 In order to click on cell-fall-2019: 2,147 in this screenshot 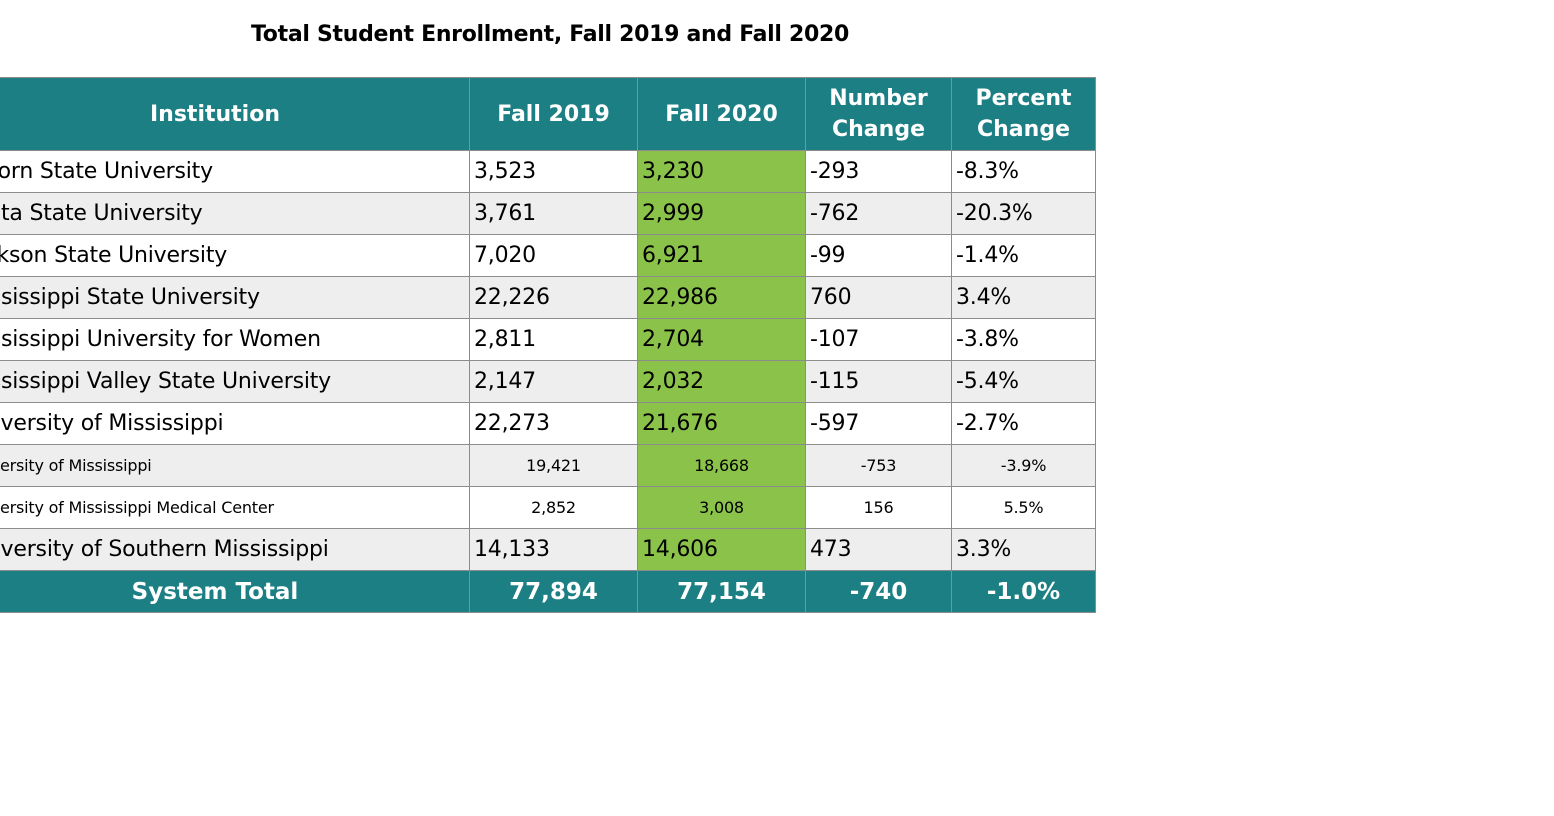, I will do `click(553, 381)`.